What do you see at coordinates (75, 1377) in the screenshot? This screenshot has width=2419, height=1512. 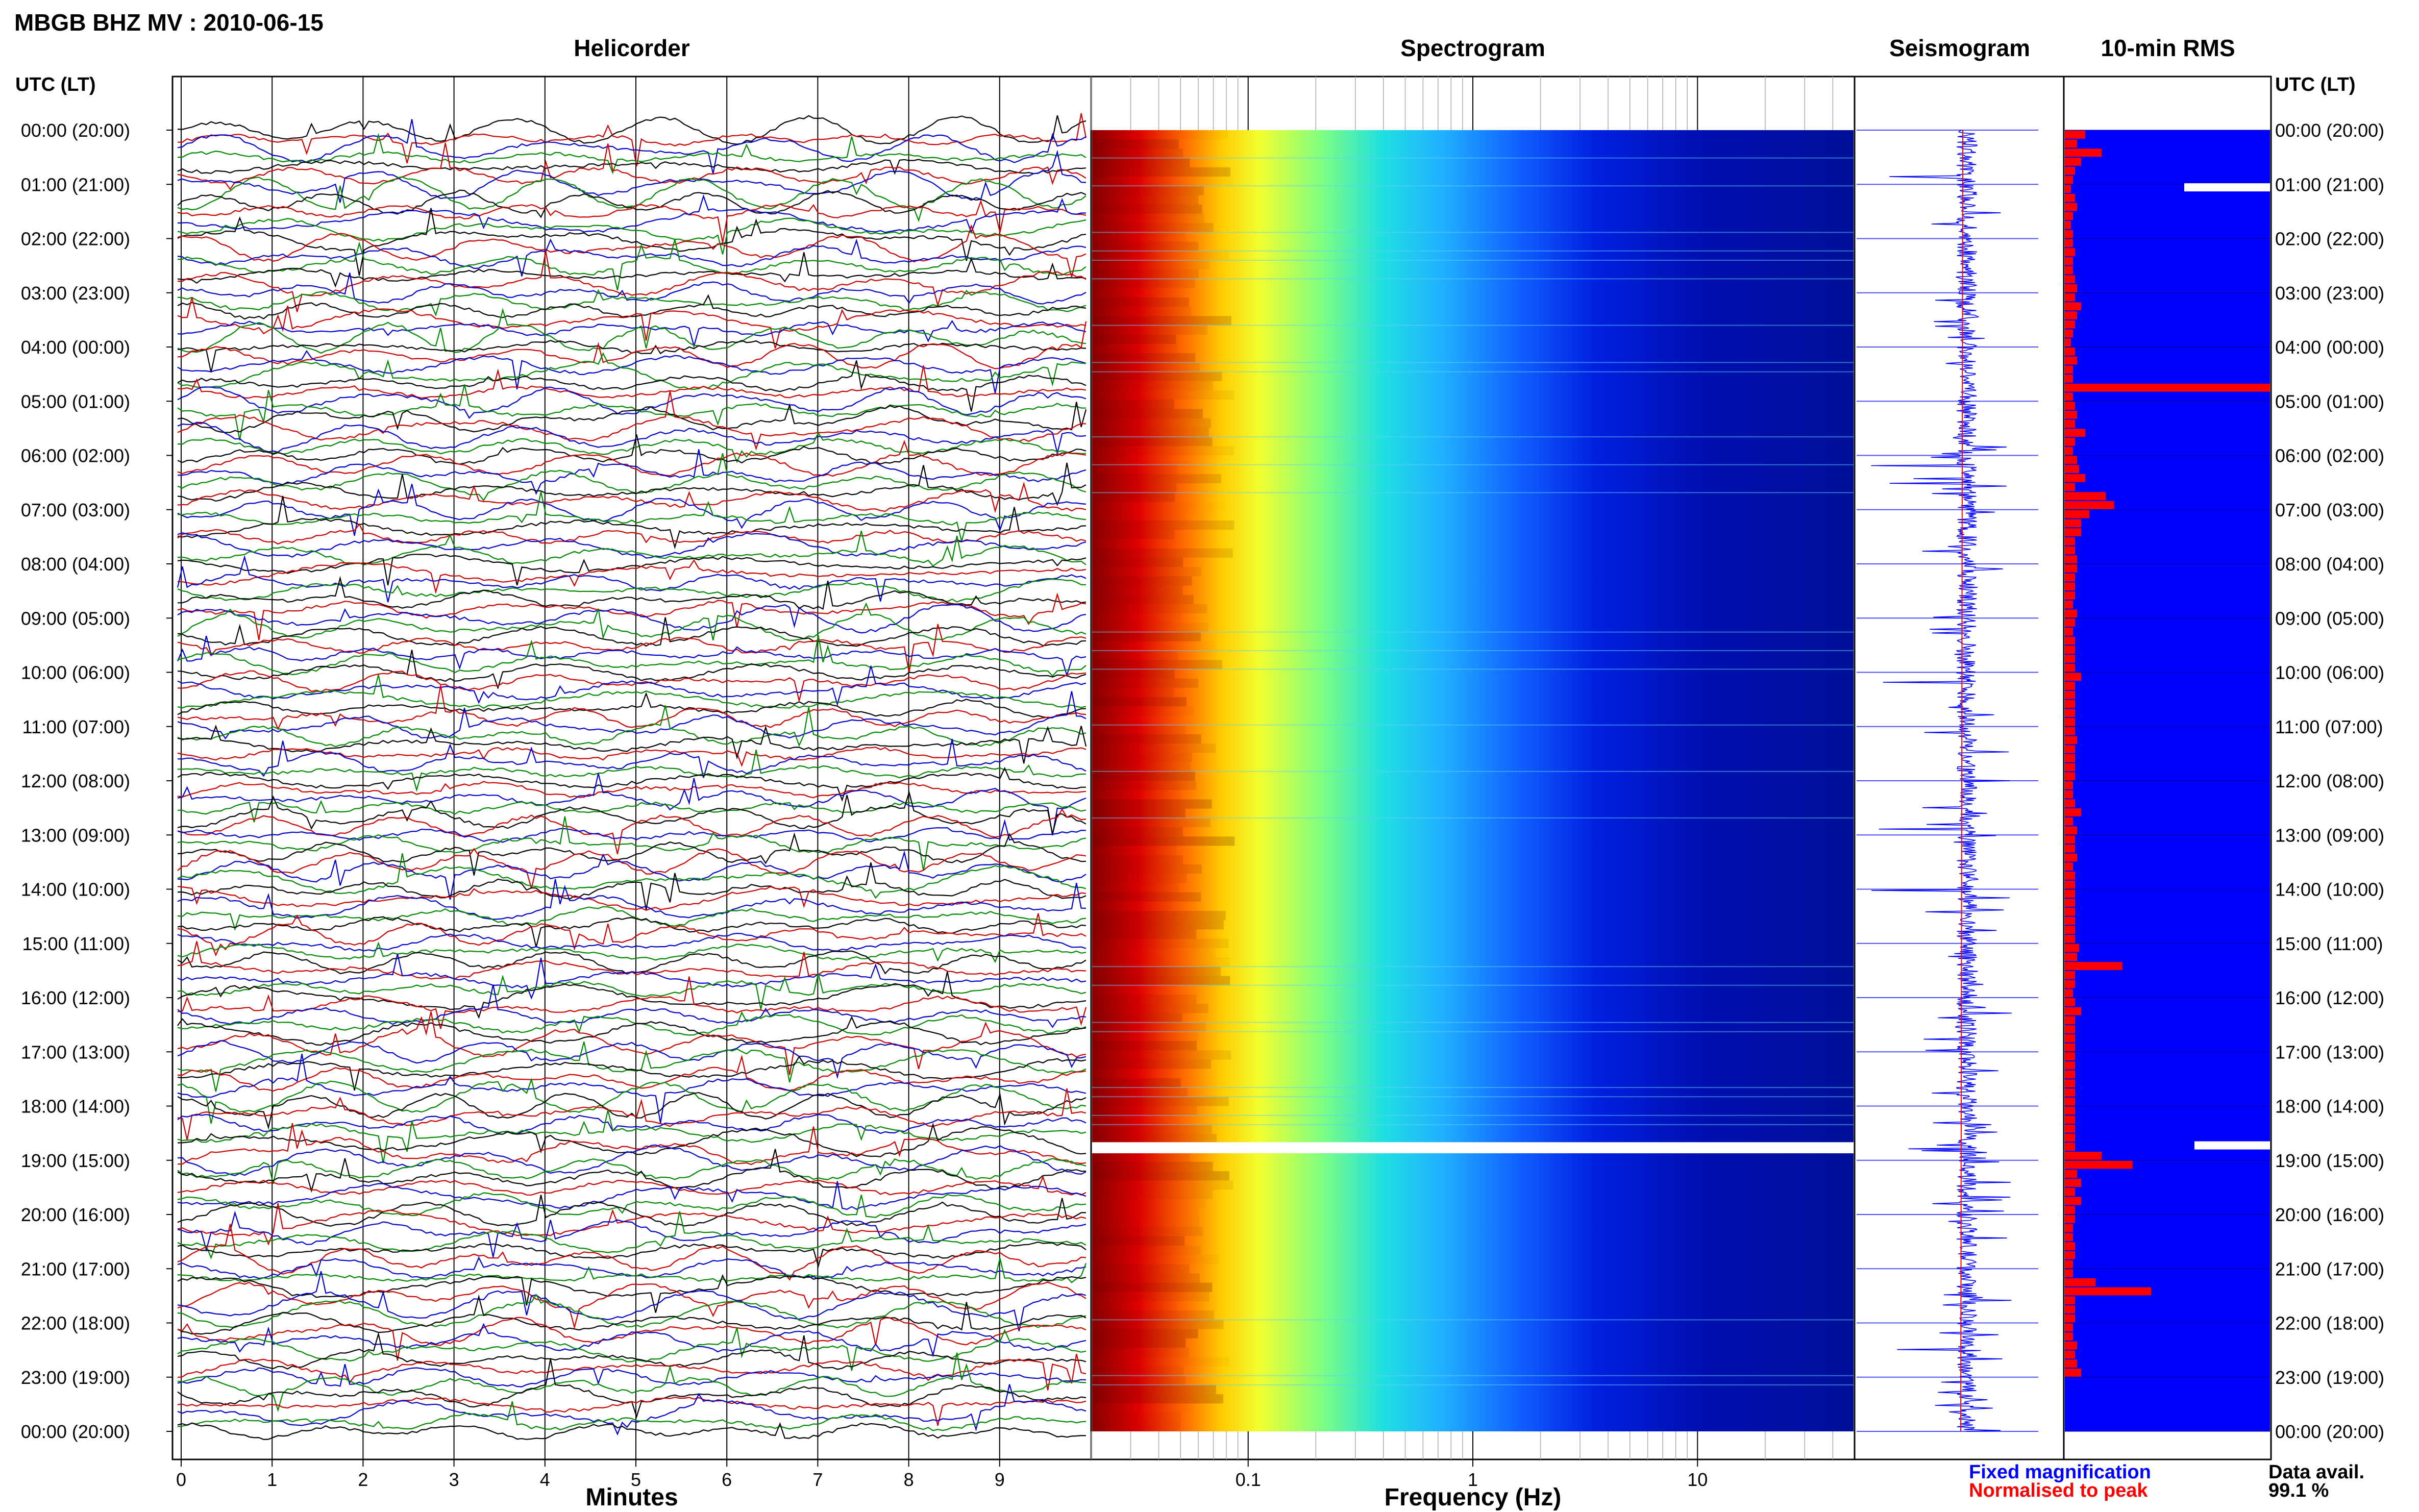 I see `time-tick-left: 23:00 (19:00)` at bounding box center [75, 1377].